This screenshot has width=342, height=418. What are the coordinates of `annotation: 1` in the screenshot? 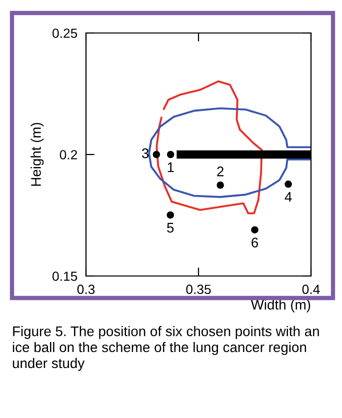 It's located at (171, 167).